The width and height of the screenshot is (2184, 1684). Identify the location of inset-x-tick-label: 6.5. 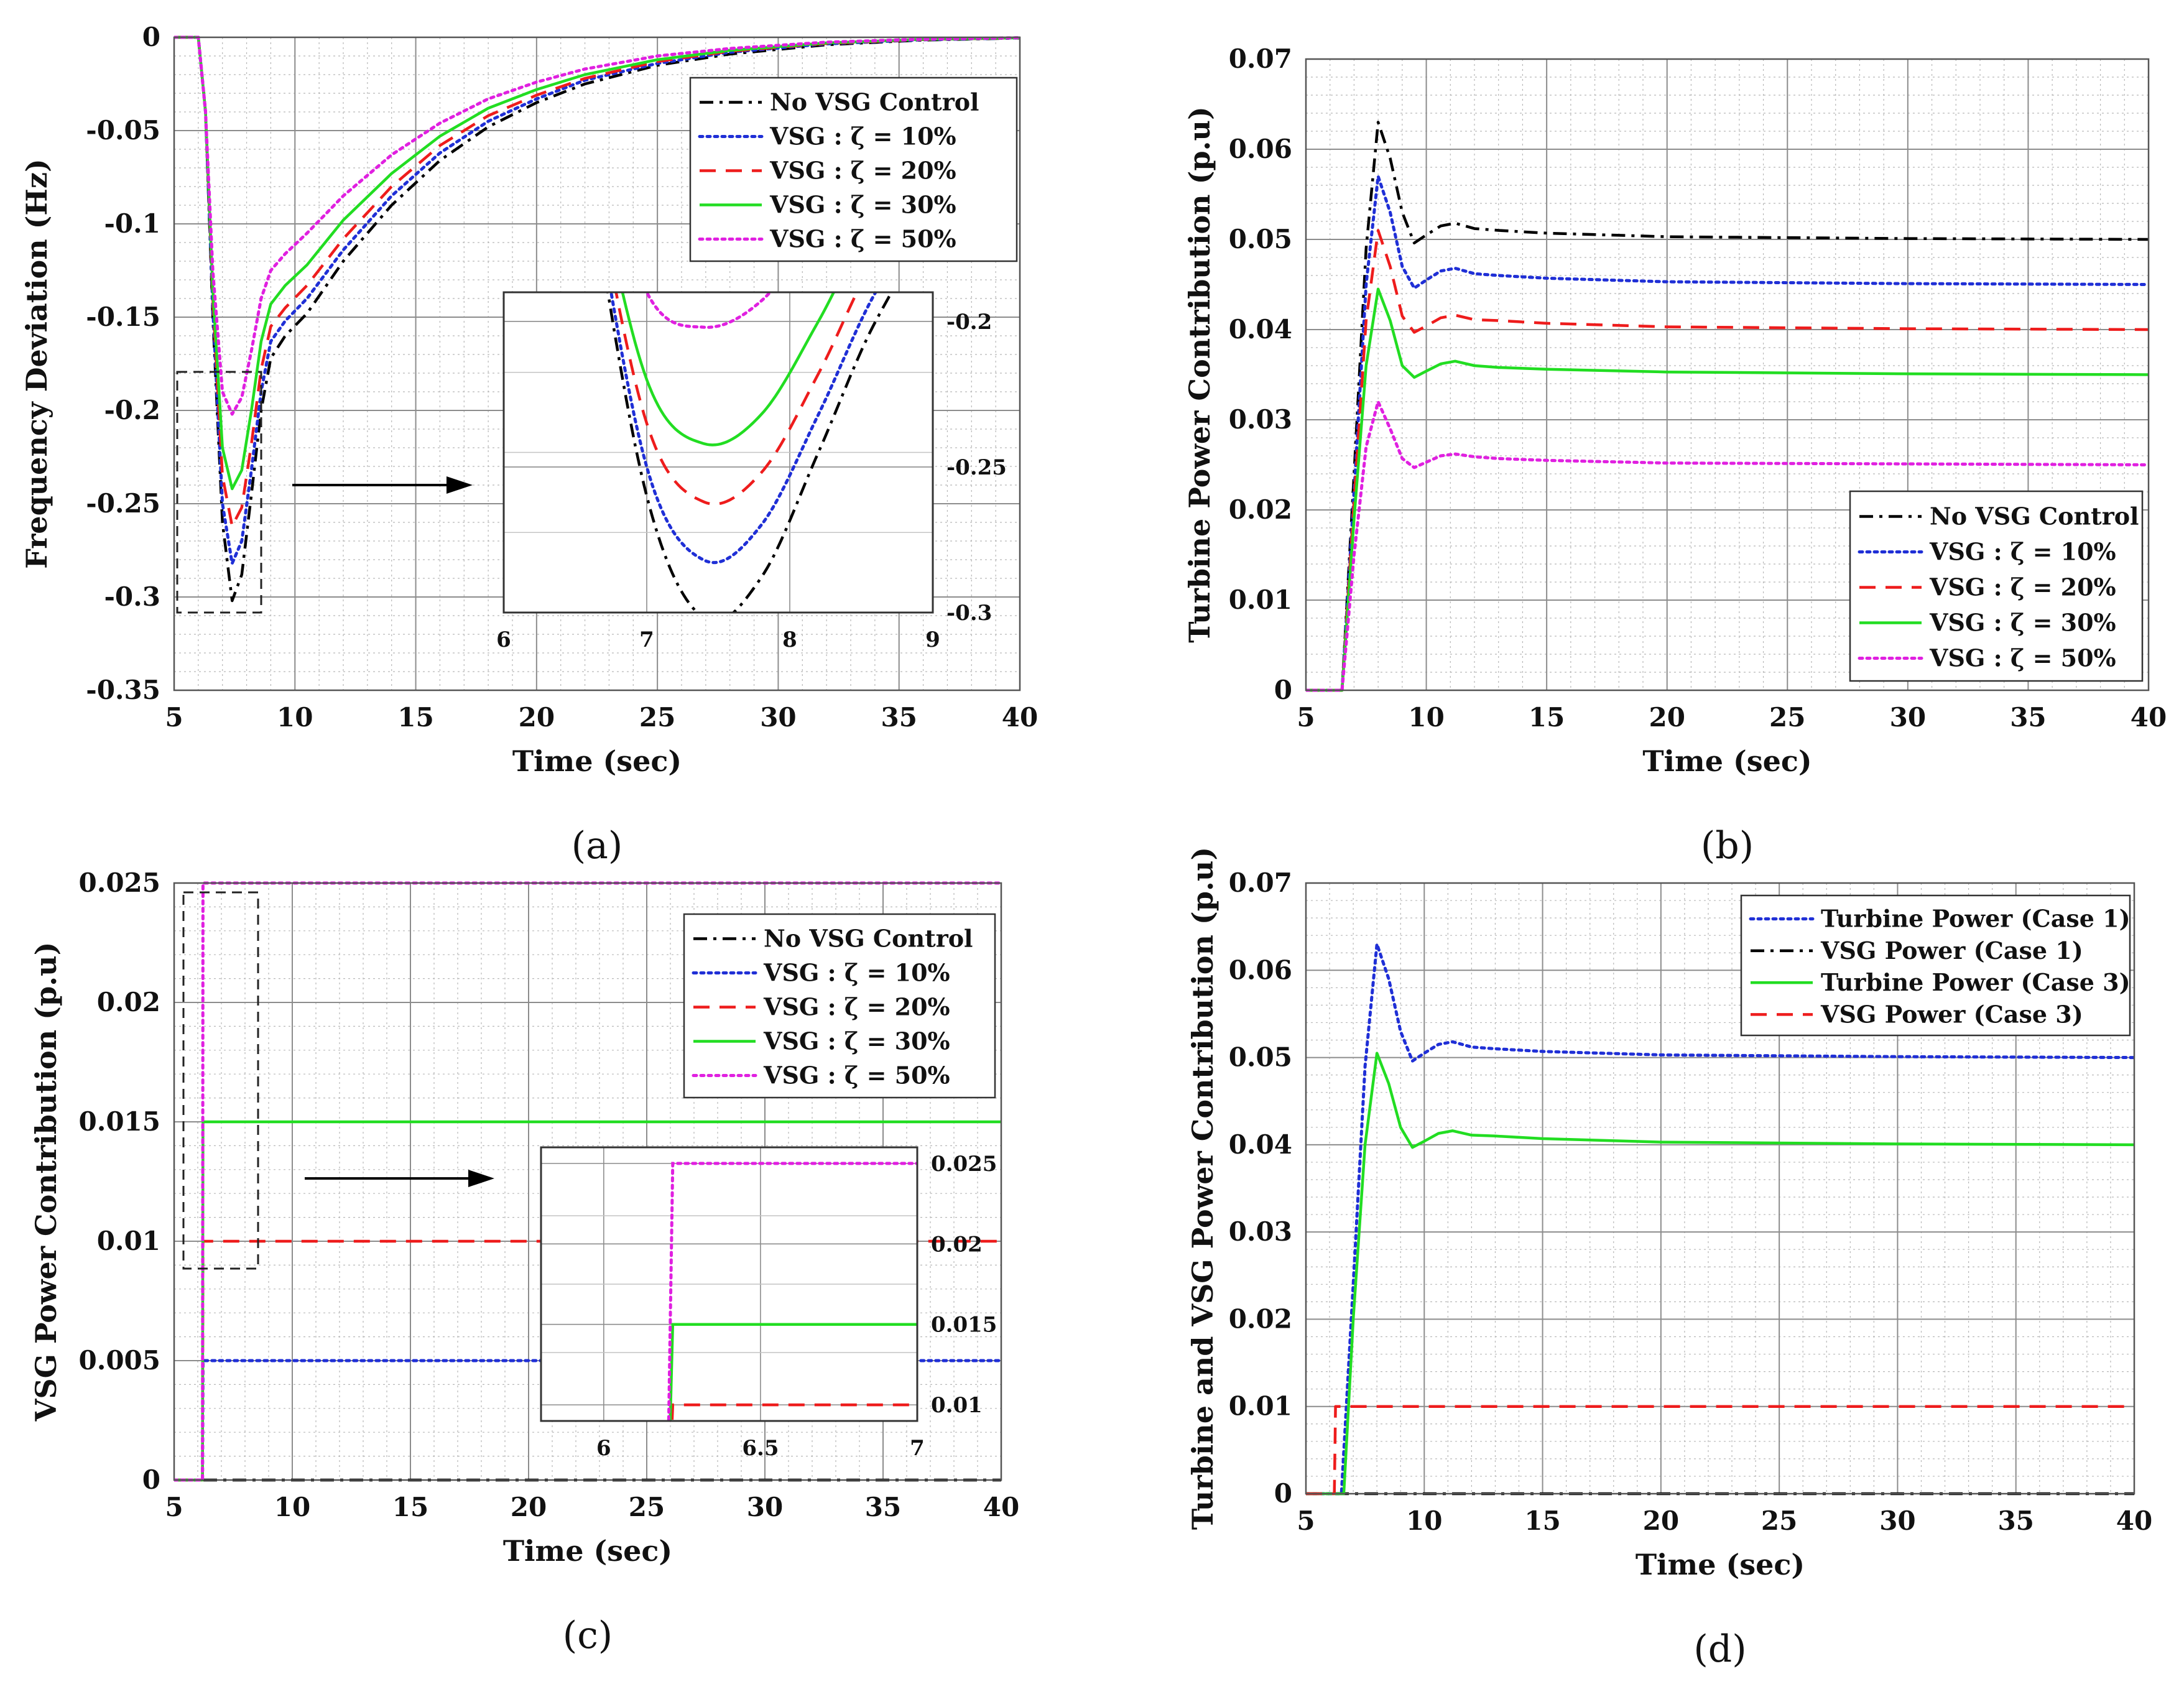
(761, 1448).